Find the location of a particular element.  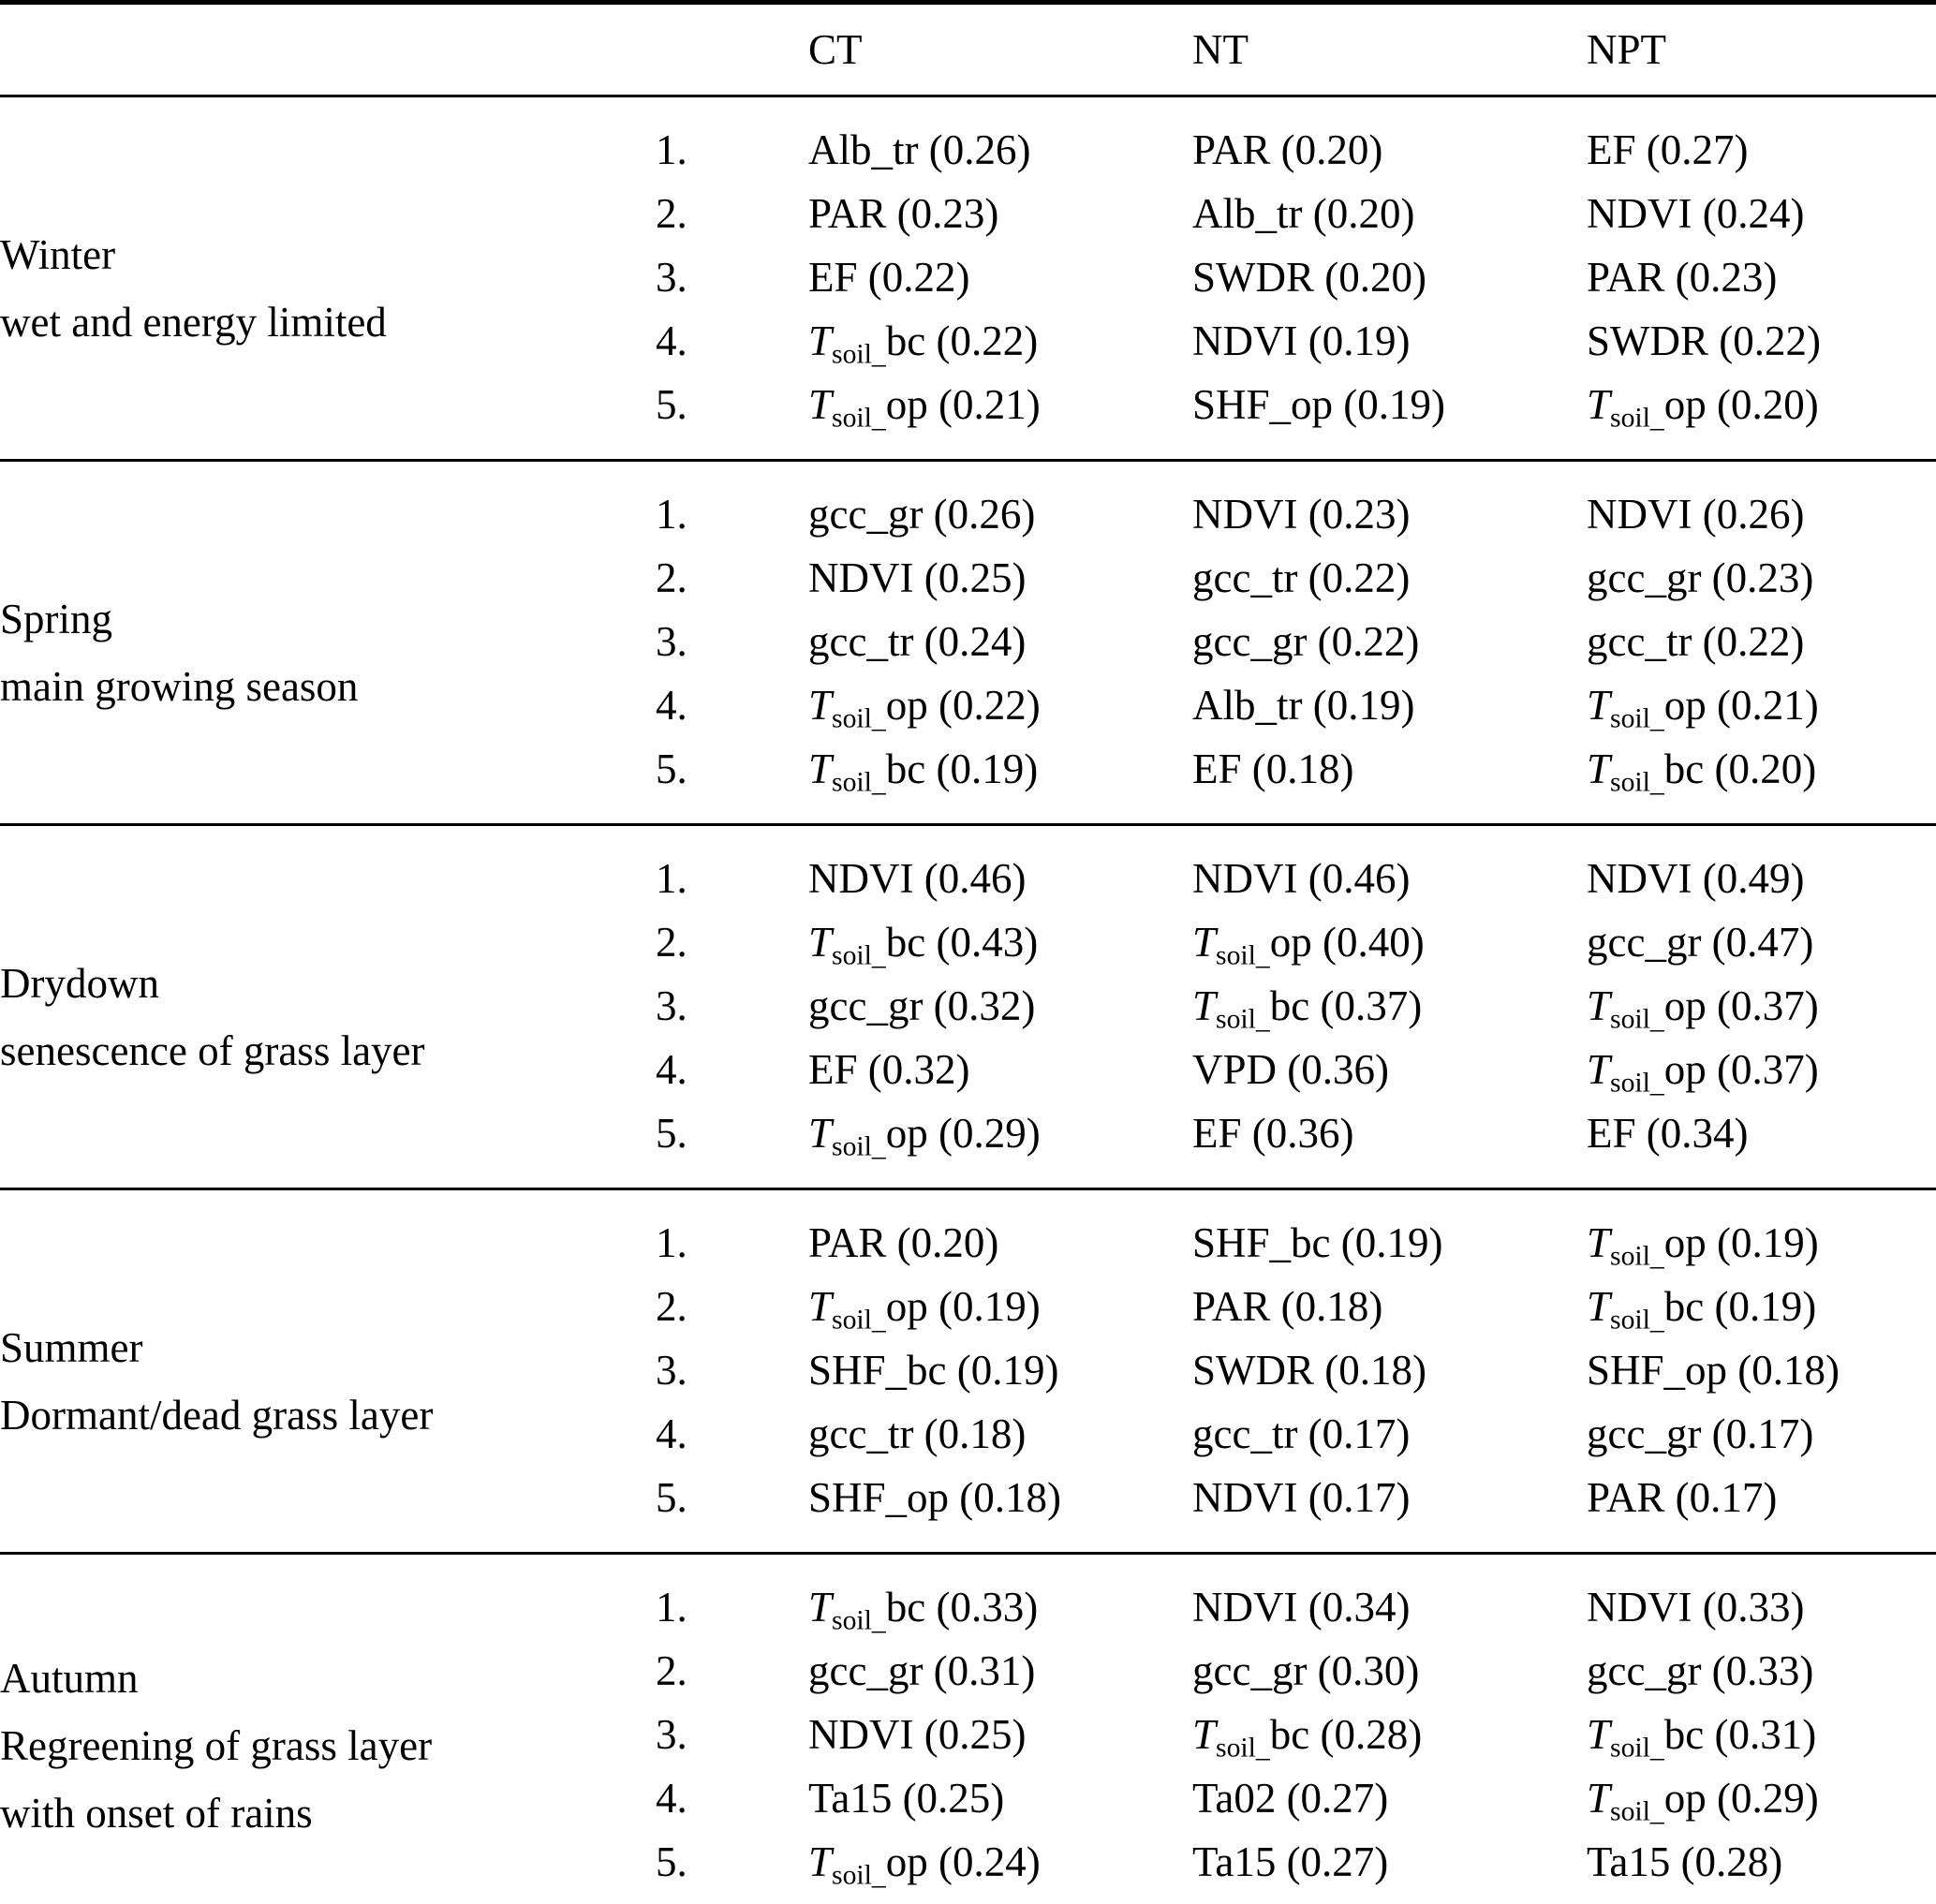

table-row: 2. NDVI (0.25) gcc_tr (0.22) gcc_gr (0.23) is located at coordinates (968, 578).